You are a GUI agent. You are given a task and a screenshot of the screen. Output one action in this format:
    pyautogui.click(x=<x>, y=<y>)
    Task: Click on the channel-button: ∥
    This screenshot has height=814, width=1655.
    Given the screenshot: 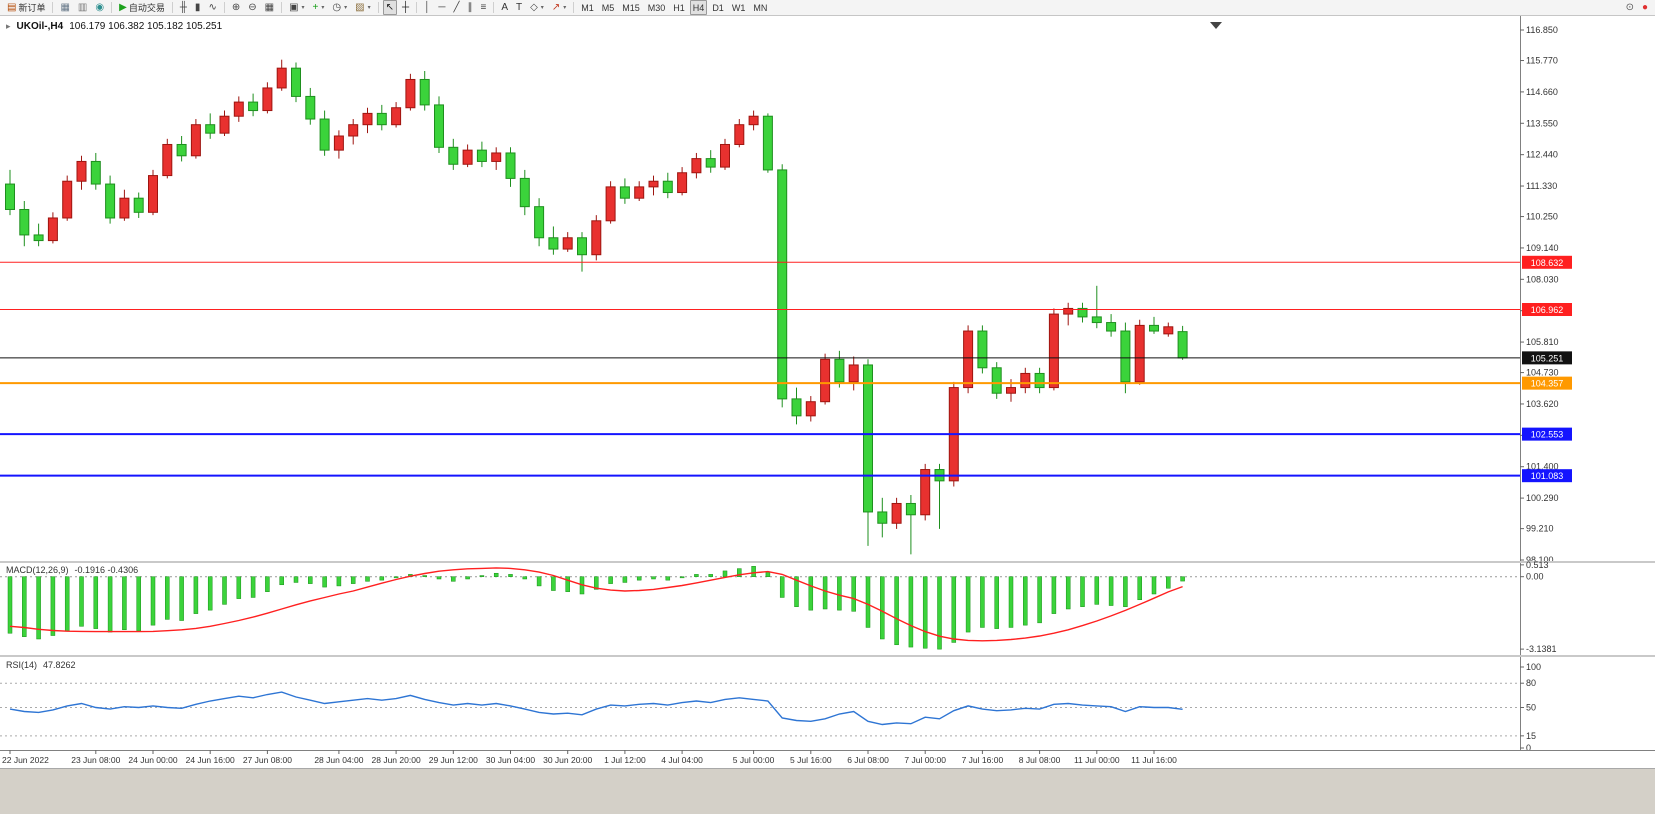 What is the action you would take?
    pyautogui.click(x=469, y=7)
    